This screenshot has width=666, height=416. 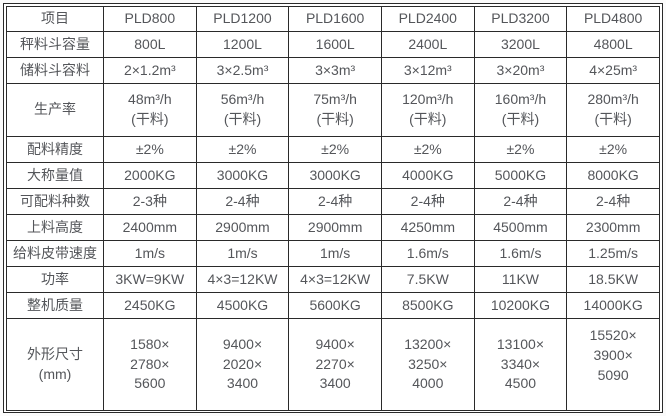 What do you see at coordinates (150, 70) in the screenshot?
I see `spec-cell: 2×1.2m³` at bounding box center [150, 70].